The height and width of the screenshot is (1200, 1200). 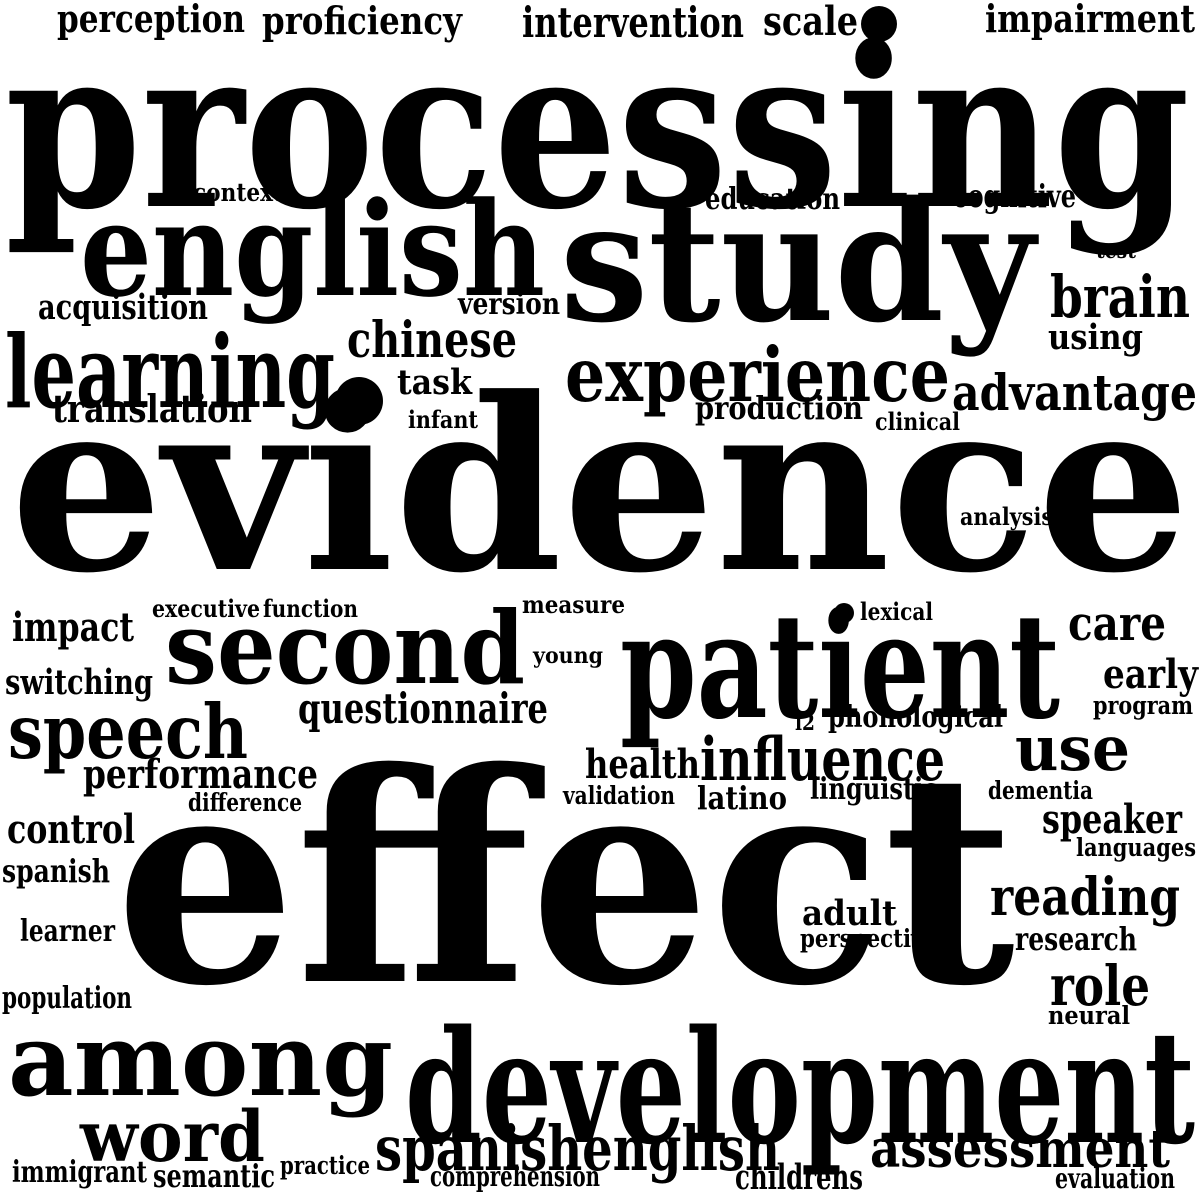 I want to click on word-infant: infant, so click(x=443, y=419).